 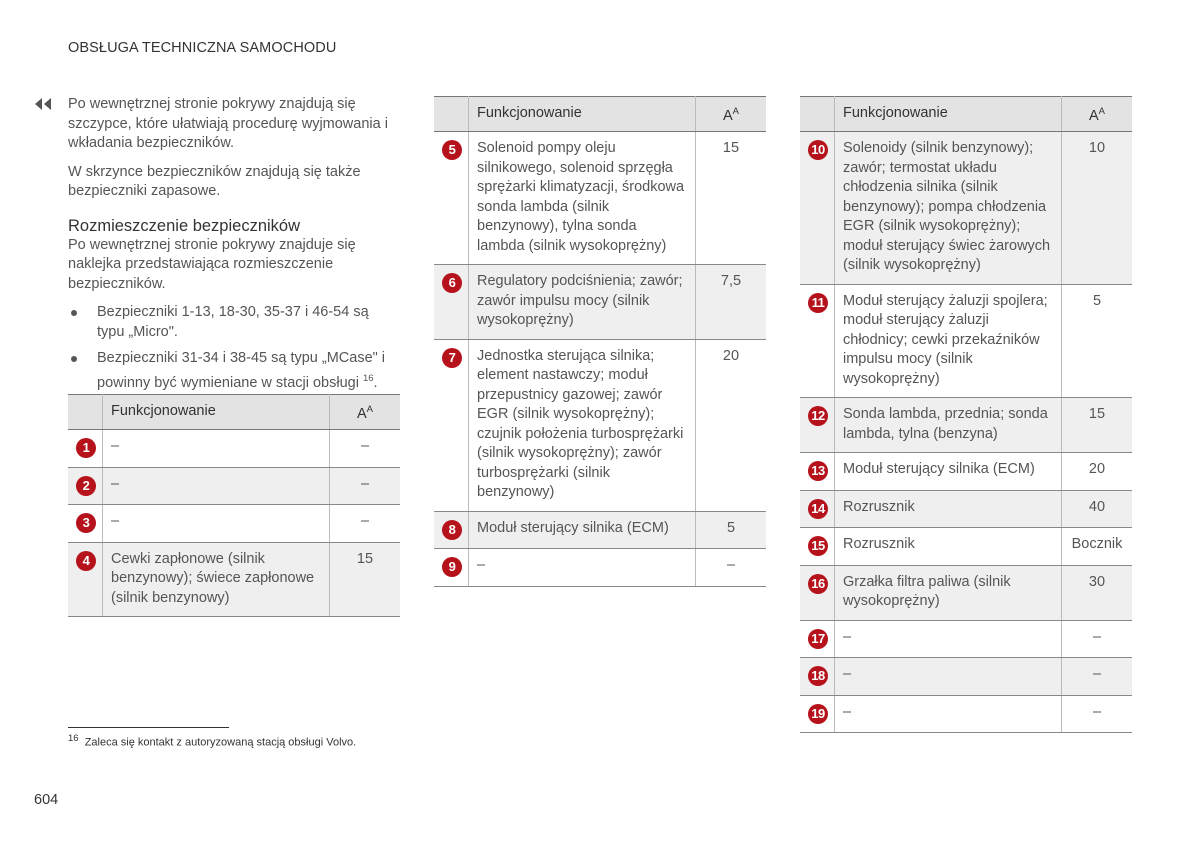 I want to click on row: 18– –, so click(x=966, y=676).